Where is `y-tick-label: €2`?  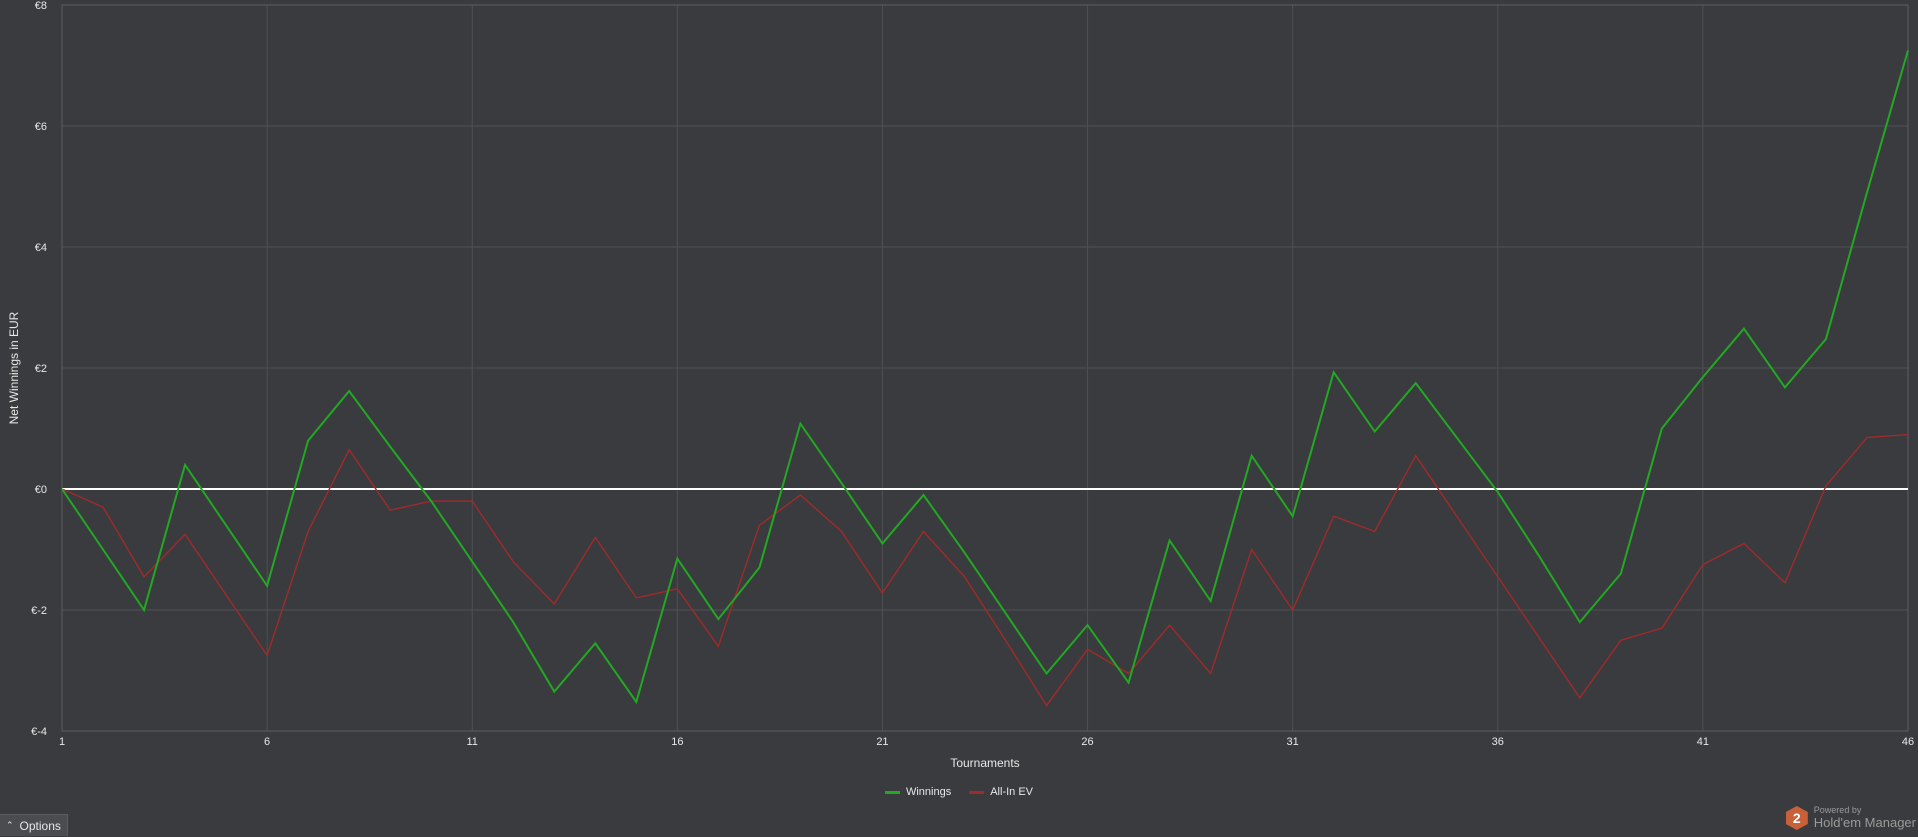
y-tick-label: €2 is located at coordinates (41, 369).